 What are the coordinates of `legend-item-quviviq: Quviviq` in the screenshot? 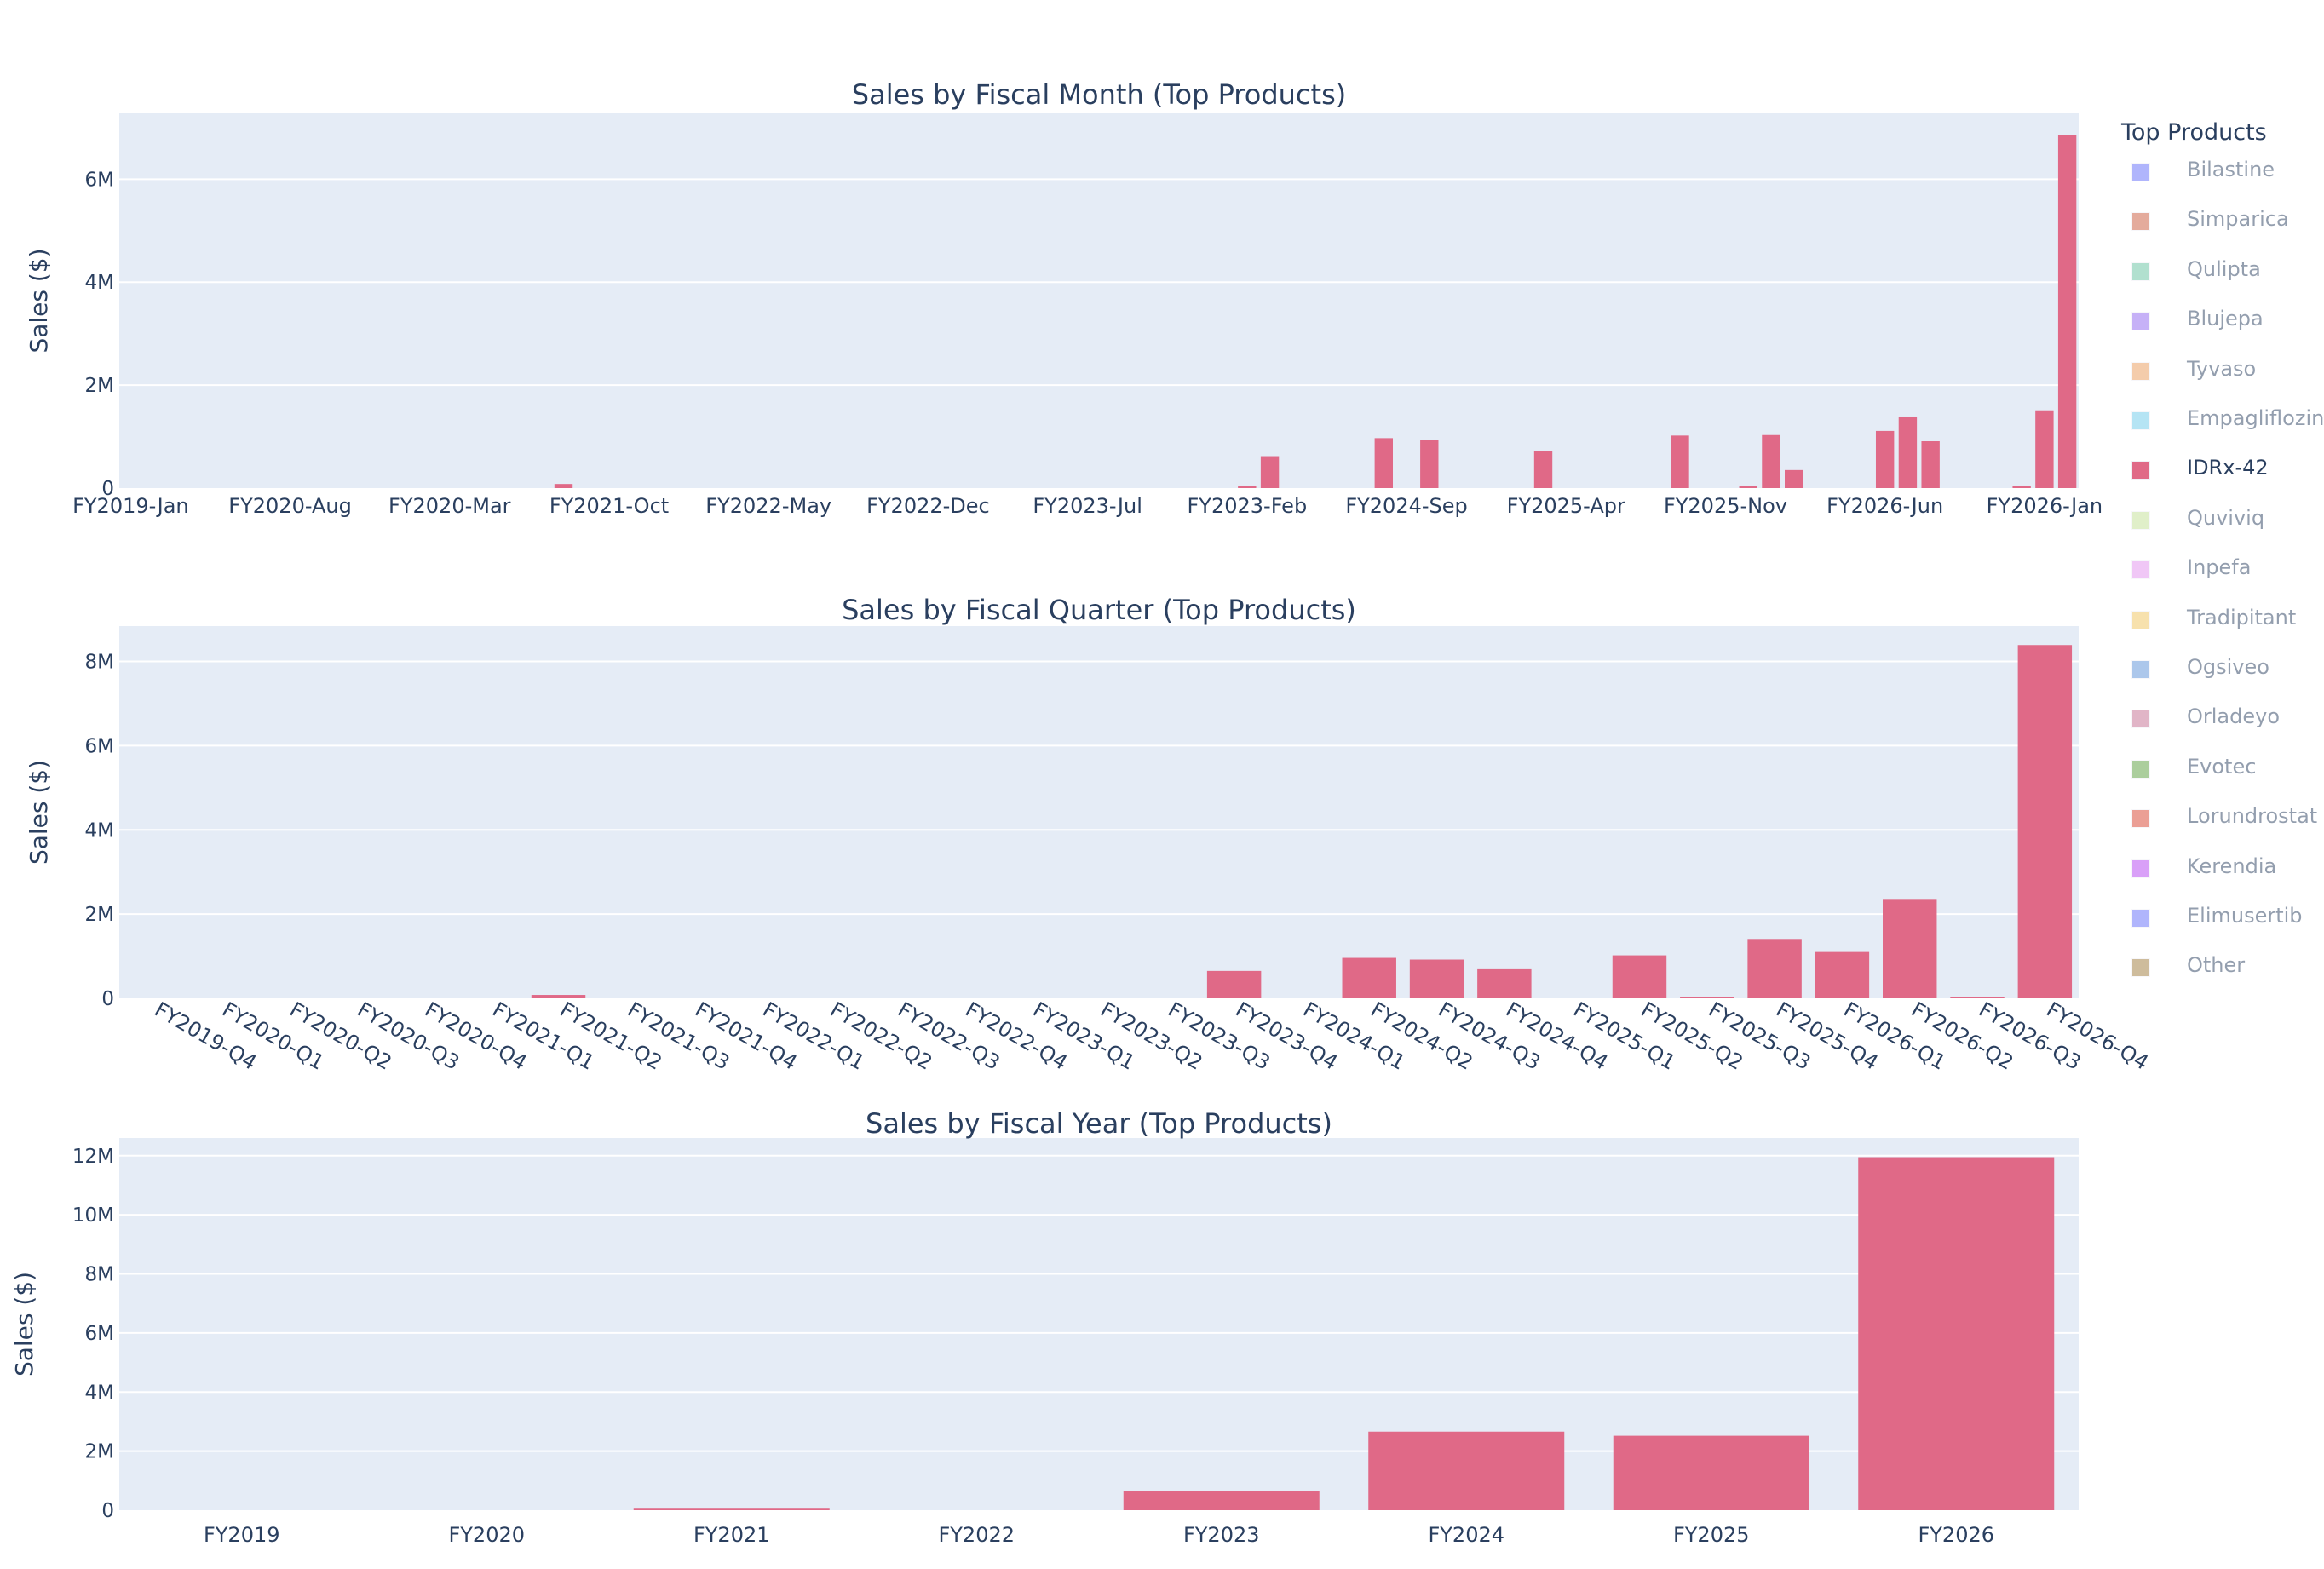 It's located at (2222, 520).